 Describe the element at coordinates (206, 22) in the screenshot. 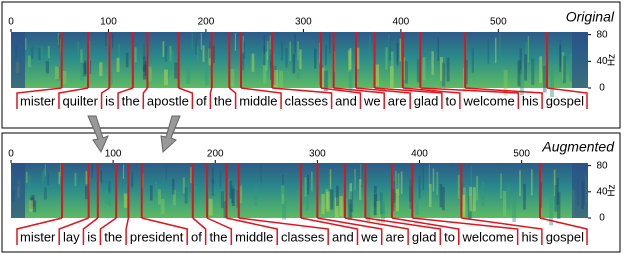

I see `x-tick-label: 200` at that location.